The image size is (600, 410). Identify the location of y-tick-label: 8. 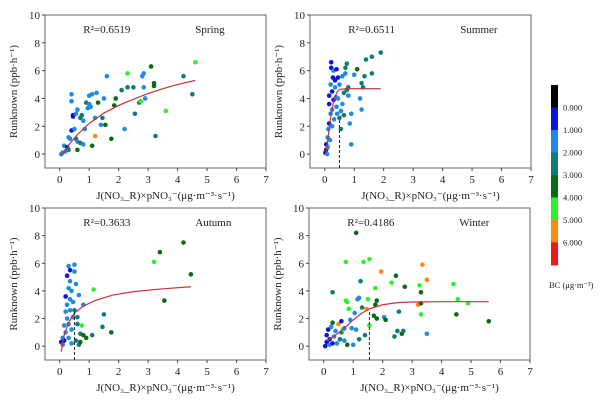
(38, 237).